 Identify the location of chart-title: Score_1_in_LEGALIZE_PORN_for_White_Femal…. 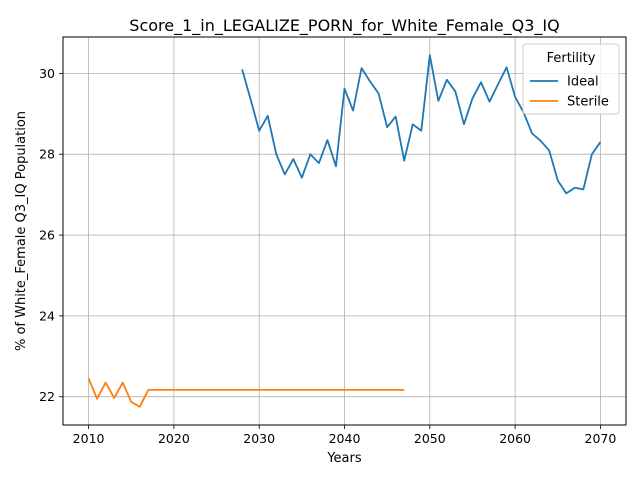
(344, 26).